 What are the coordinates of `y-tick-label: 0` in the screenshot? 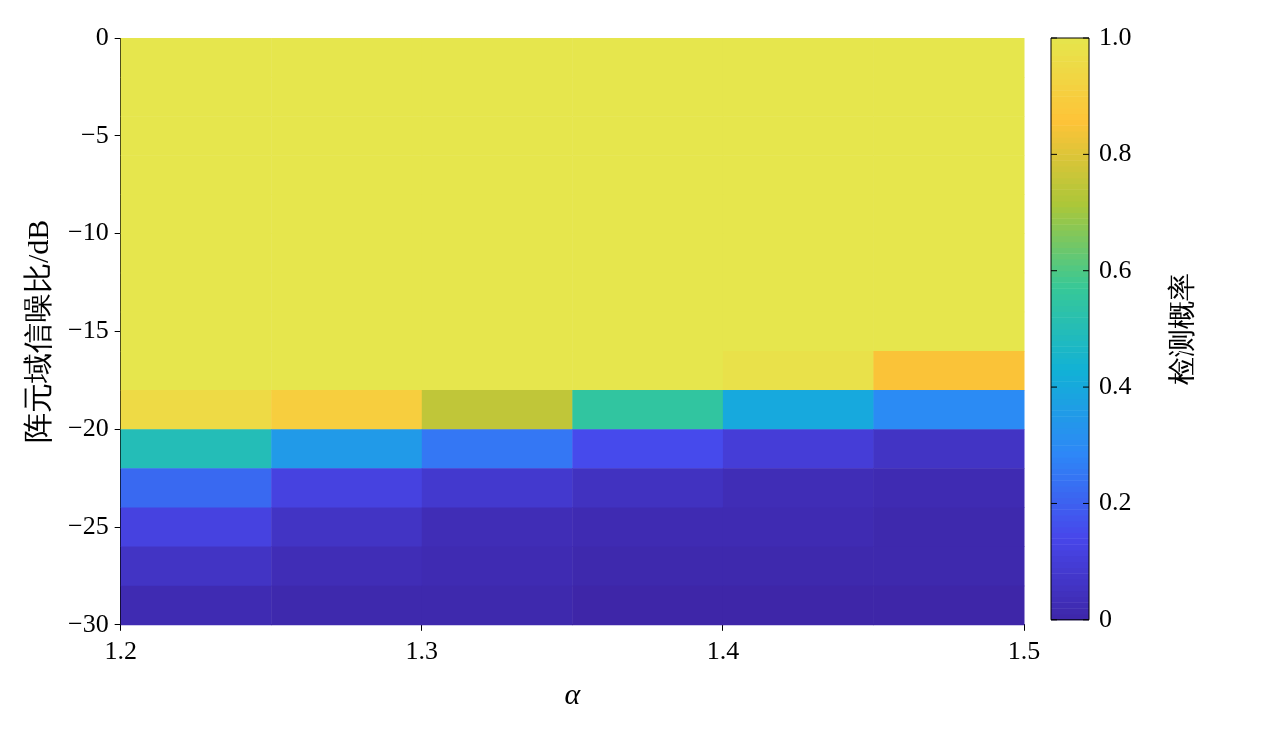 It's located at (102, 36).